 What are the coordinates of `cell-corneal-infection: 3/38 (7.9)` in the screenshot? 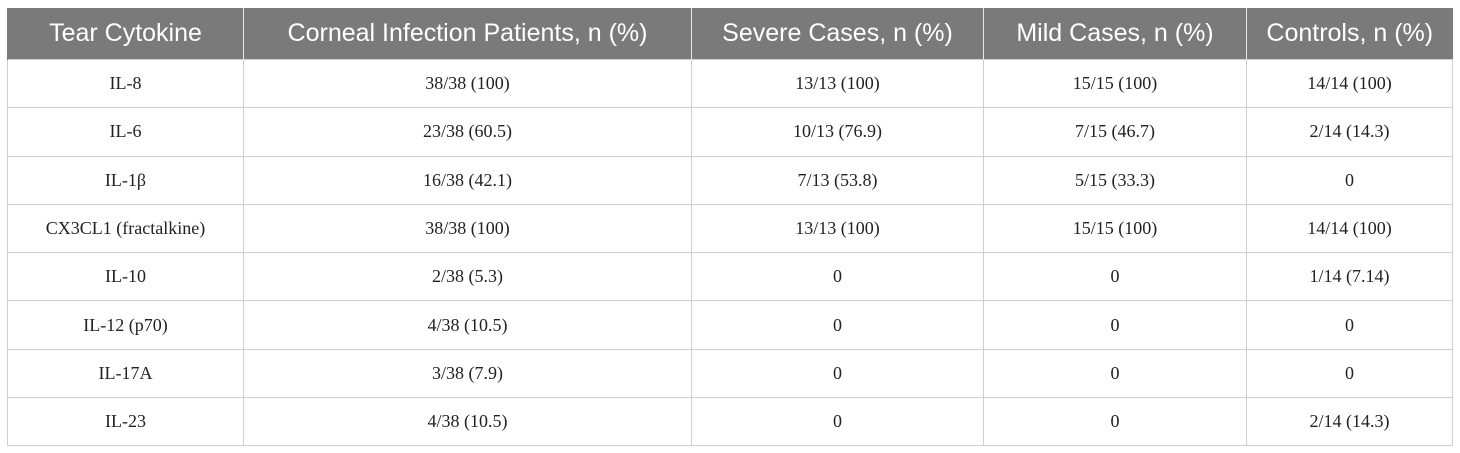 It's located at (467, 373).